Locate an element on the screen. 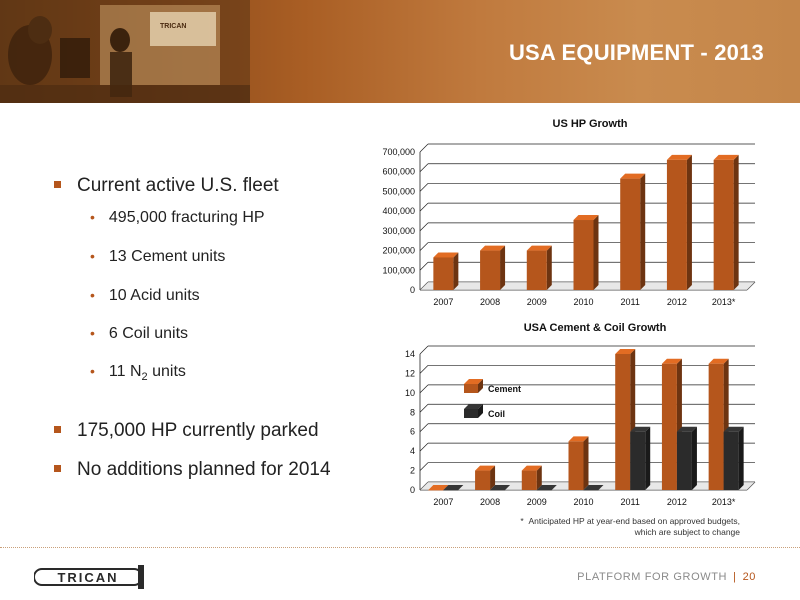 This screenshot has width=800, height=600. y-tick-label: 400,000 is located at coordinates (398, 211).